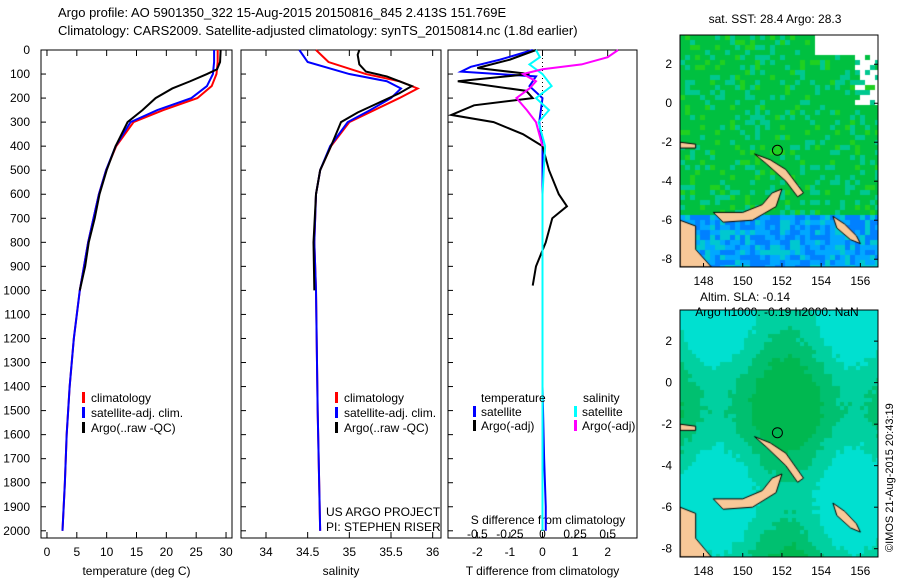  What do you see at coordinates (16, 435) in the screenshot?
I see `y-tick-label: 1600` at bounding box center [16, 435].